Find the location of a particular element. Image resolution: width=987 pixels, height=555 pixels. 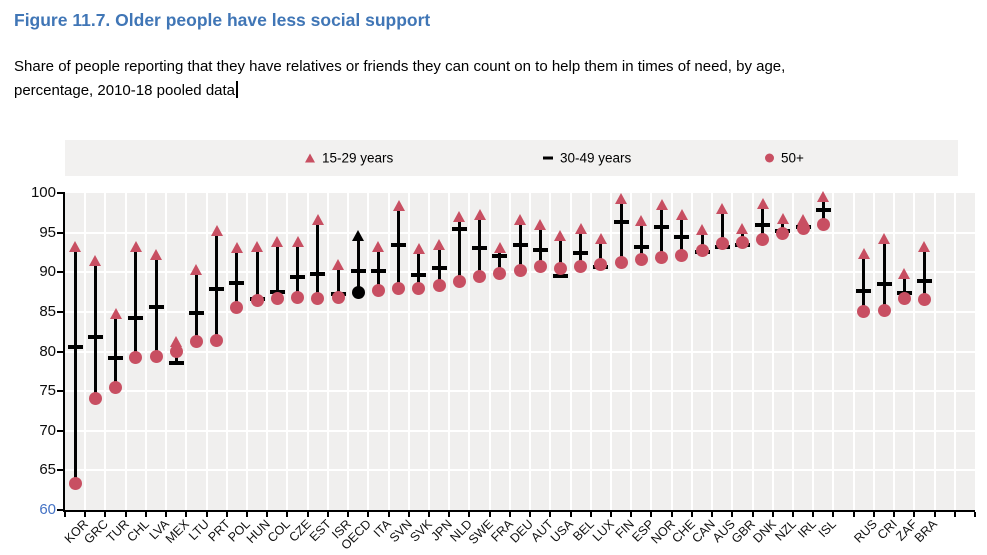

legend-item-50plus: 50+ is located at coordinates (784, 158).